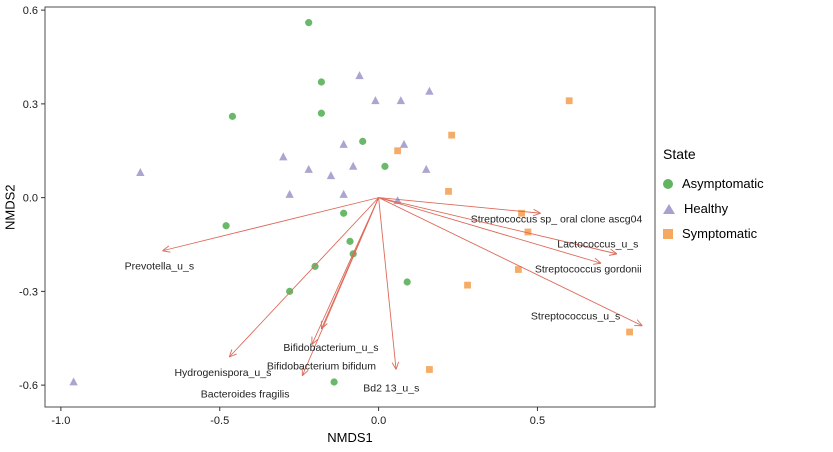 Image resolution: width=833 pixels, height=452 pixels. I want to click on square-marker-icon, so click(668, 233).